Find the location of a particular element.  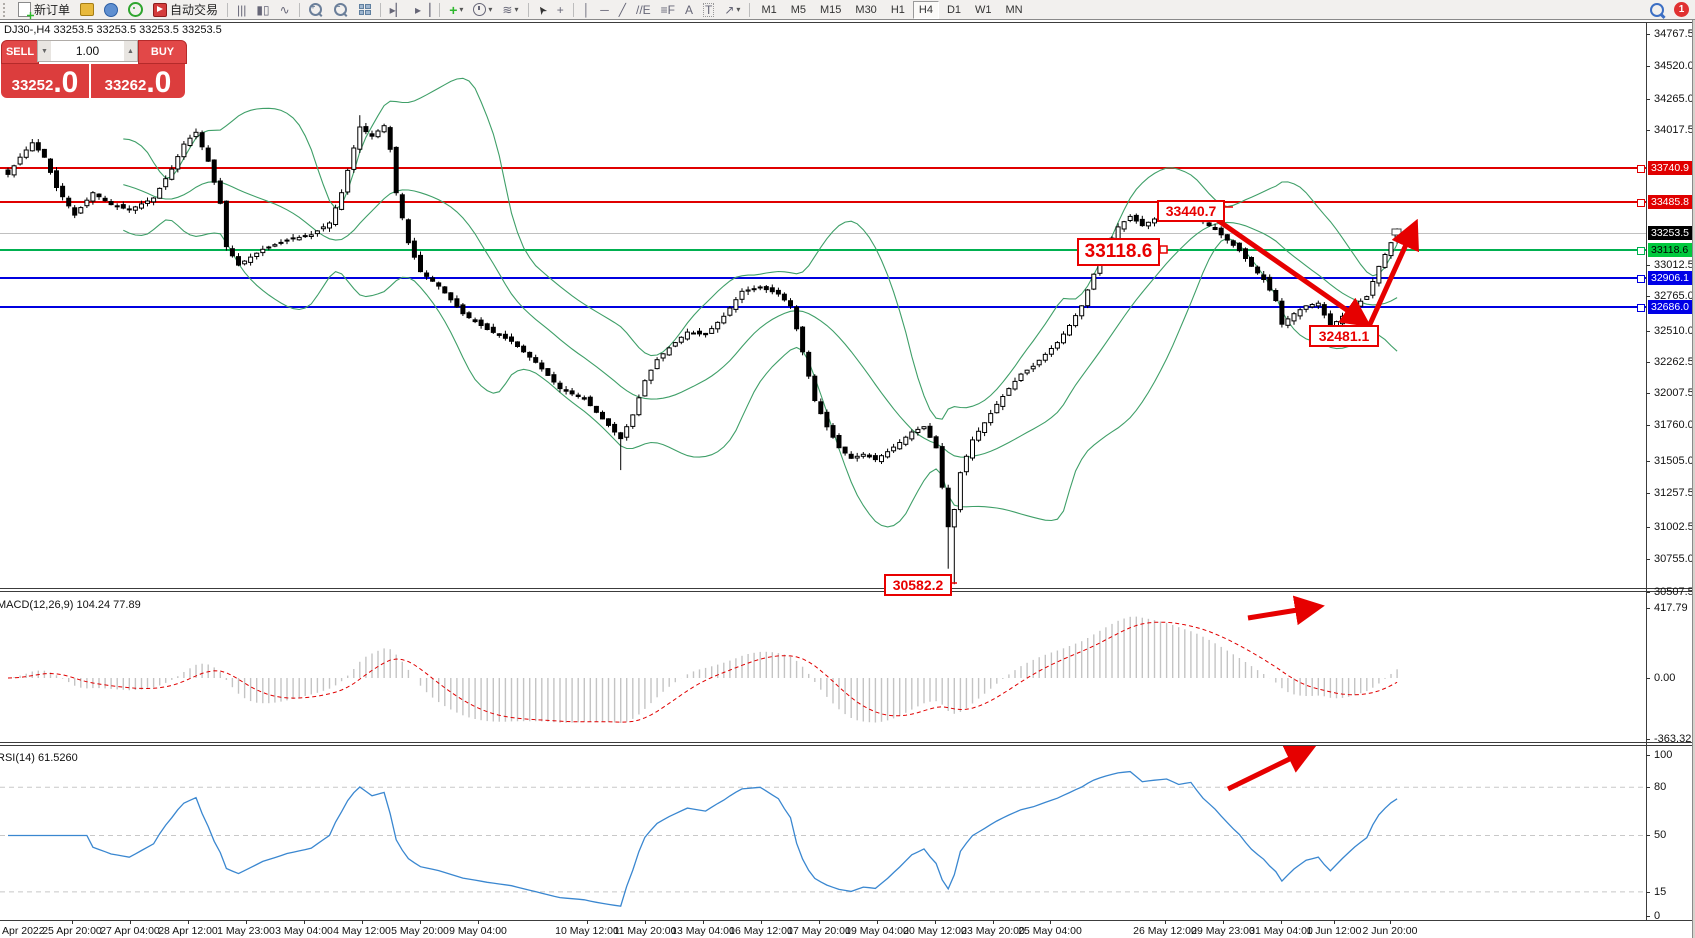

text-button: A is located at coordinates (689, 10).